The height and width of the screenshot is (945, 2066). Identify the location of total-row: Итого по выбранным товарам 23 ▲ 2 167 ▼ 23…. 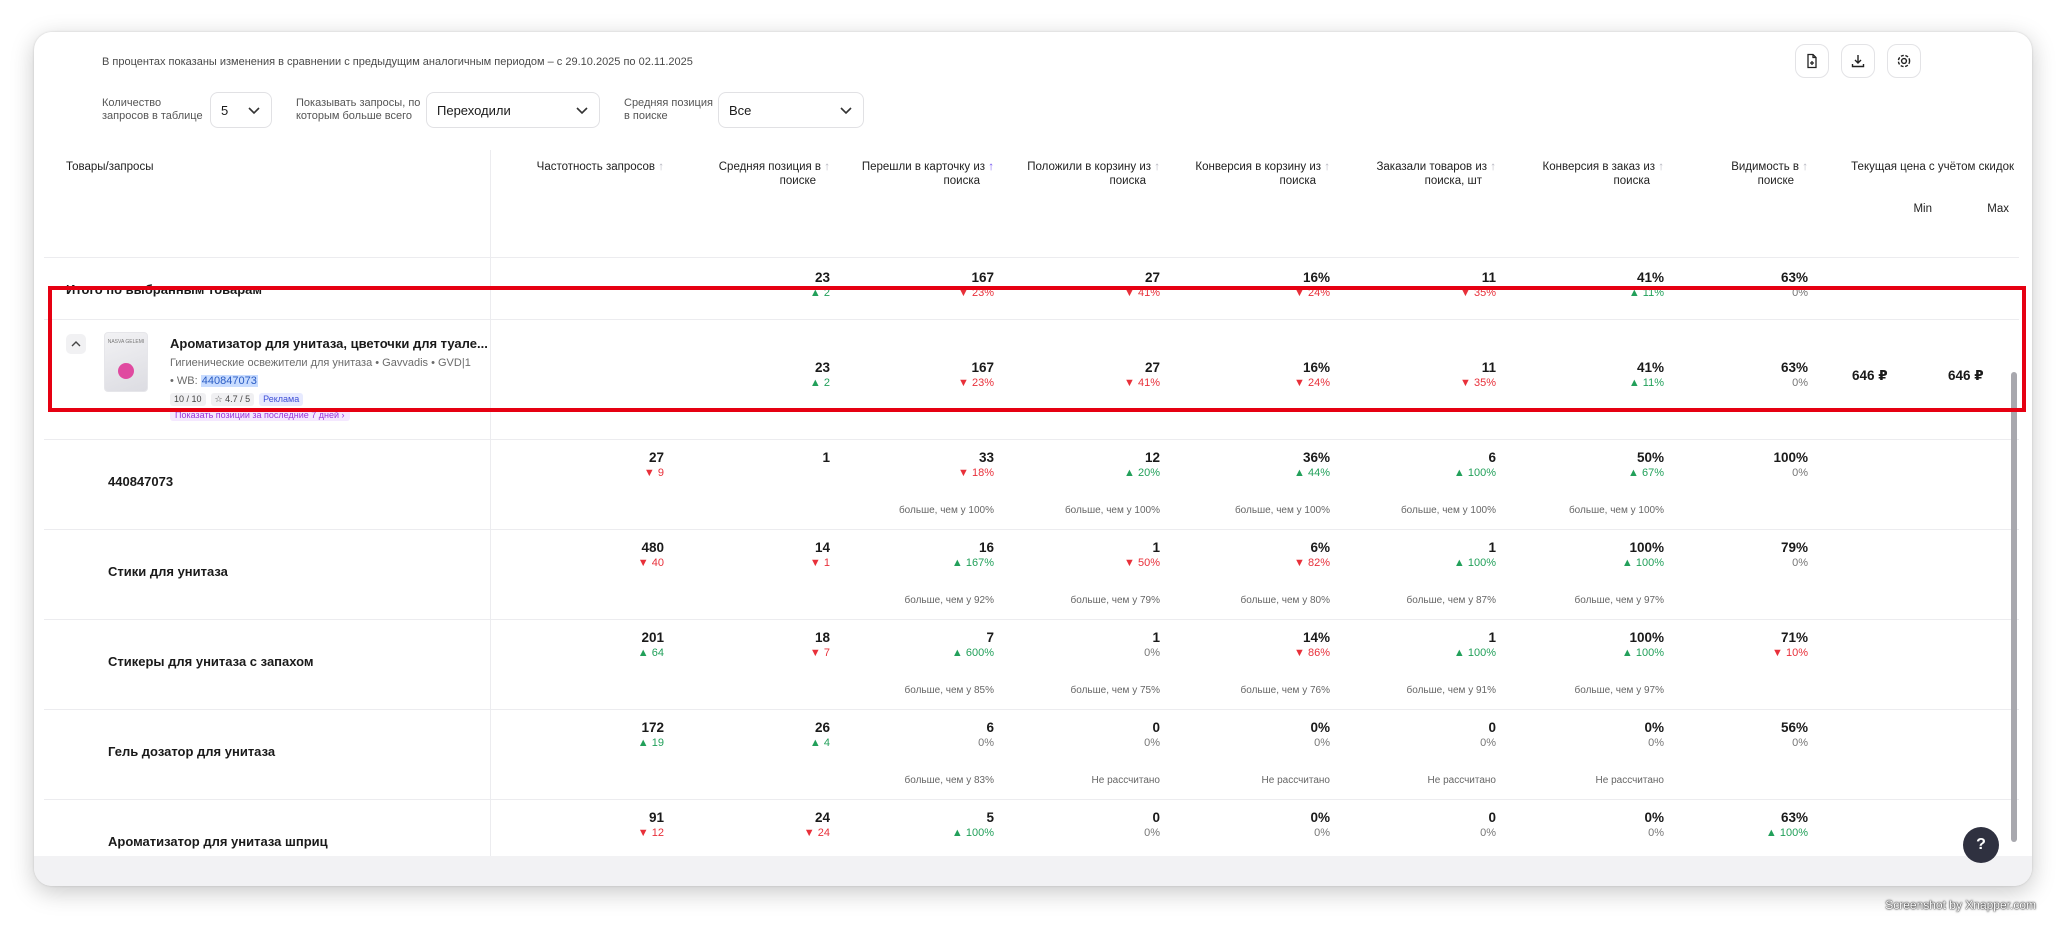
(1031, 289).